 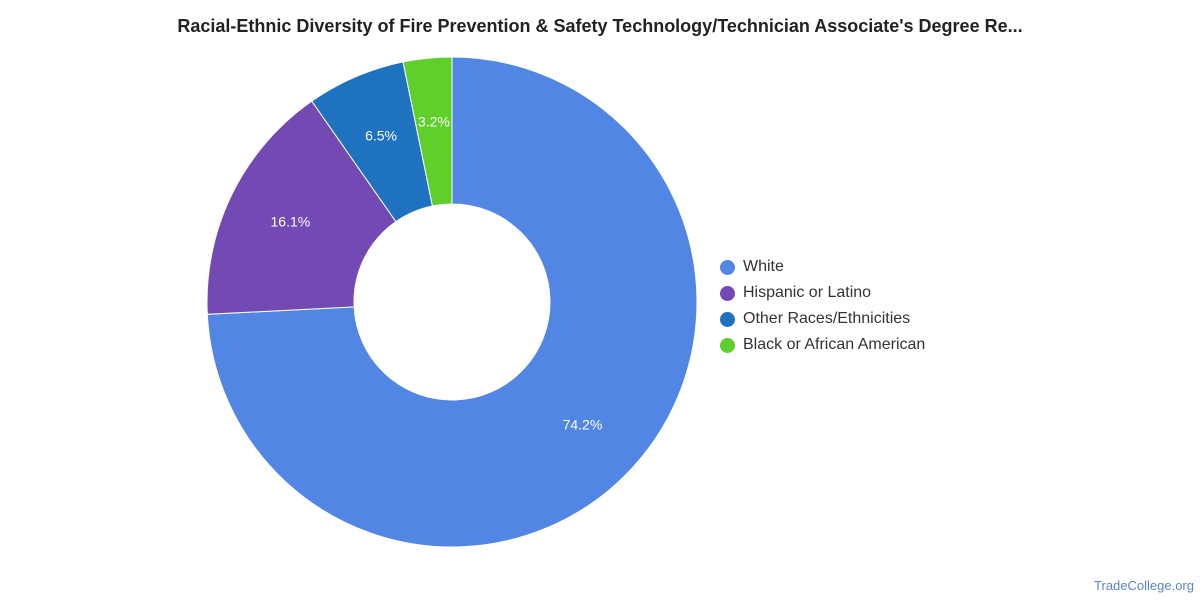 What do you see at coordinates (291, 222) in the screenshot?
I see `slice-value-label: 16.1%` at bounding box center [291, 222].